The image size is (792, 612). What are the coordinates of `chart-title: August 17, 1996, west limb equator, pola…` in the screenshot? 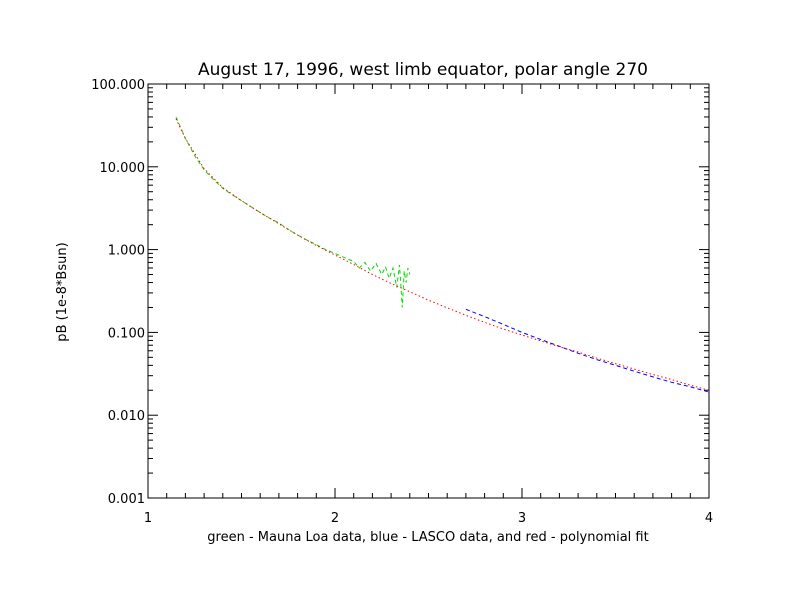 It's located at (423, 70).